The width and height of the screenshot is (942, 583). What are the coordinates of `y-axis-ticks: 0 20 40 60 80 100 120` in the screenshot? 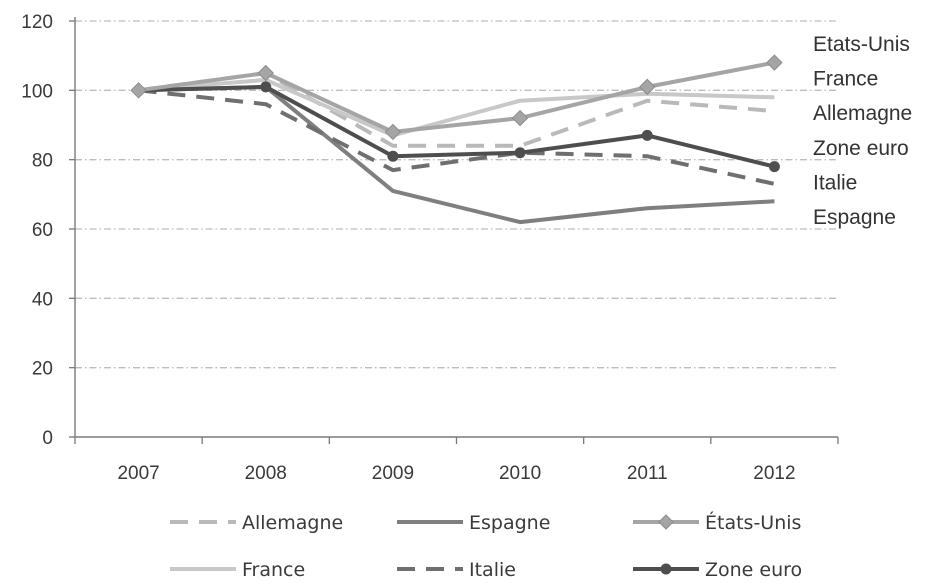 It's located at (48, 230).